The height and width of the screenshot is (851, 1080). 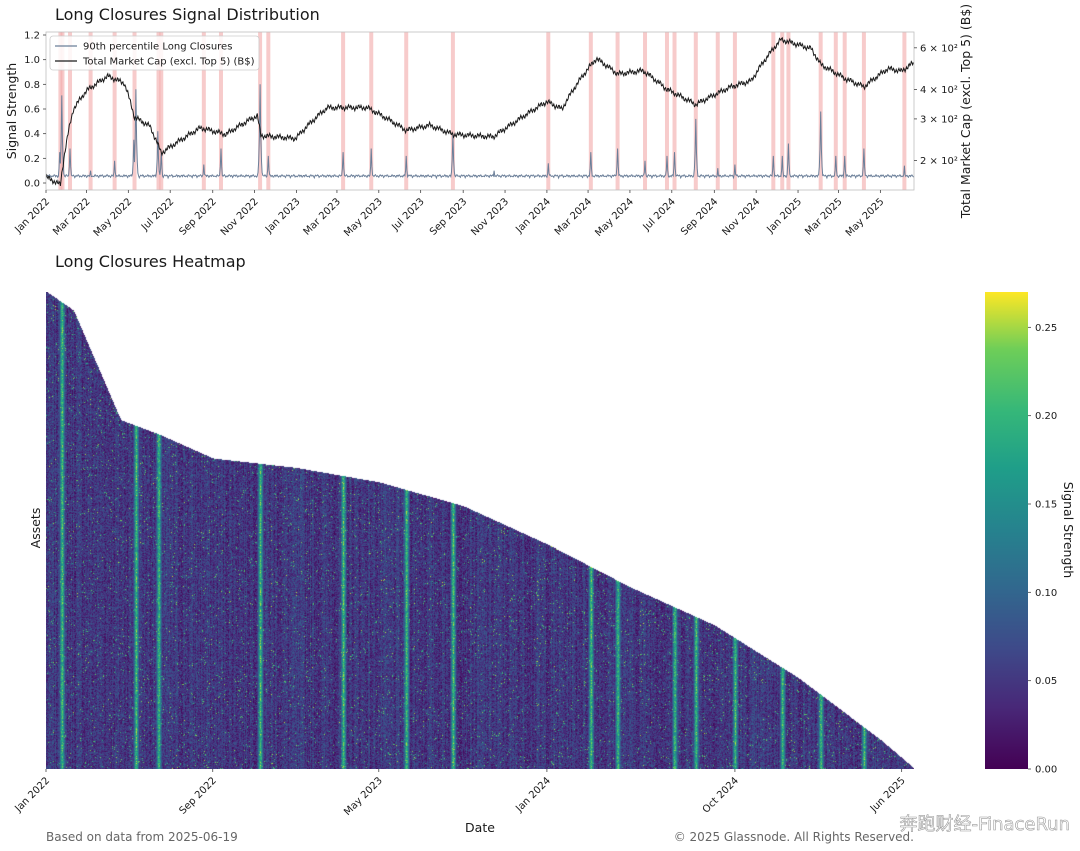 I want to click on y-tick-0-8: 0.8, so click(x=32, y=85).